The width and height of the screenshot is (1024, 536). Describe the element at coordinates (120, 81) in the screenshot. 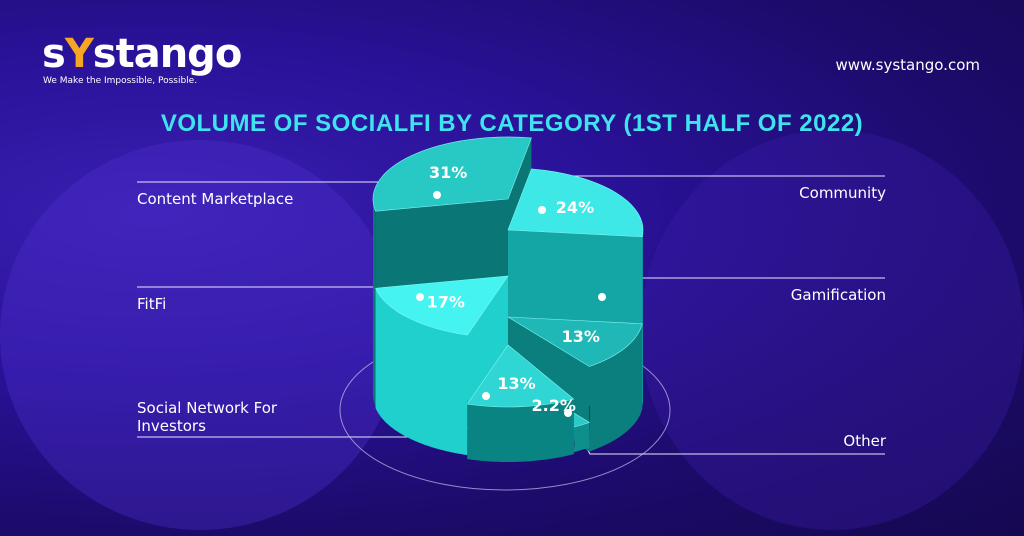

I see `brand-tagline: We Make the Impossible, Possible.` at that location.